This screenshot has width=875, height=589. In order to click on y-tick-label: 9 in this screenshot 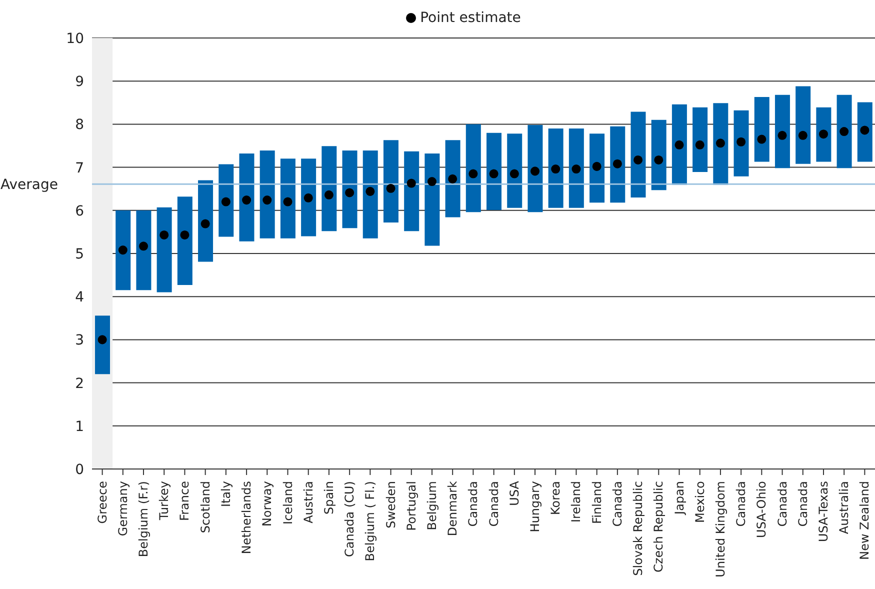, I will do `click(79, 82)`.